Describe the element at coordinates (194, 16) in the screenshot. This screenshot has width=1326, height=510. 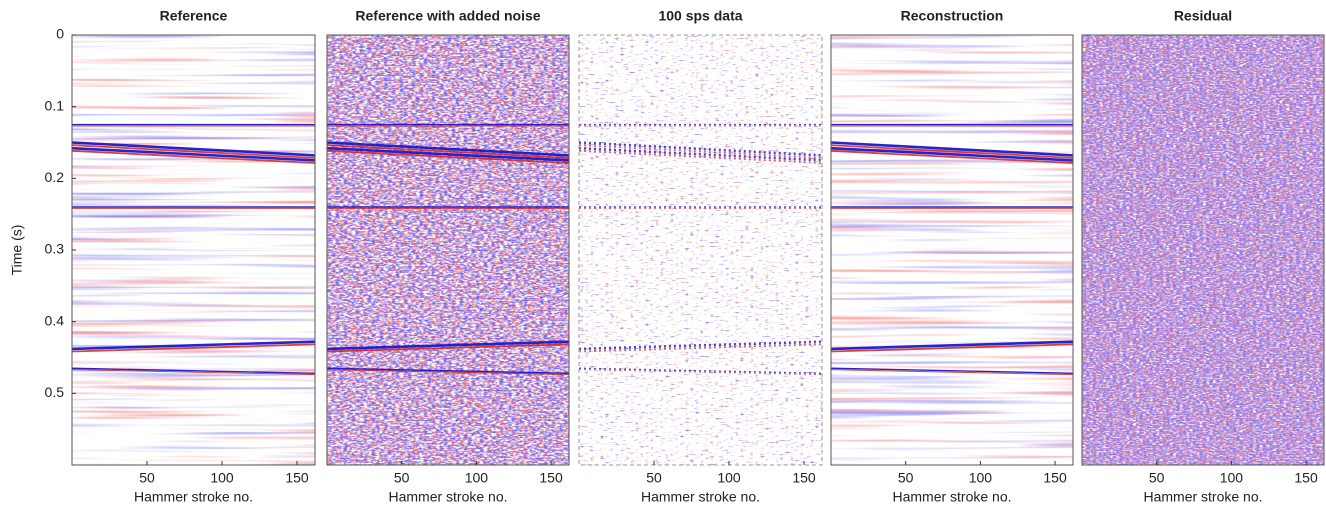
I see `panel-title: Reference` at that location.